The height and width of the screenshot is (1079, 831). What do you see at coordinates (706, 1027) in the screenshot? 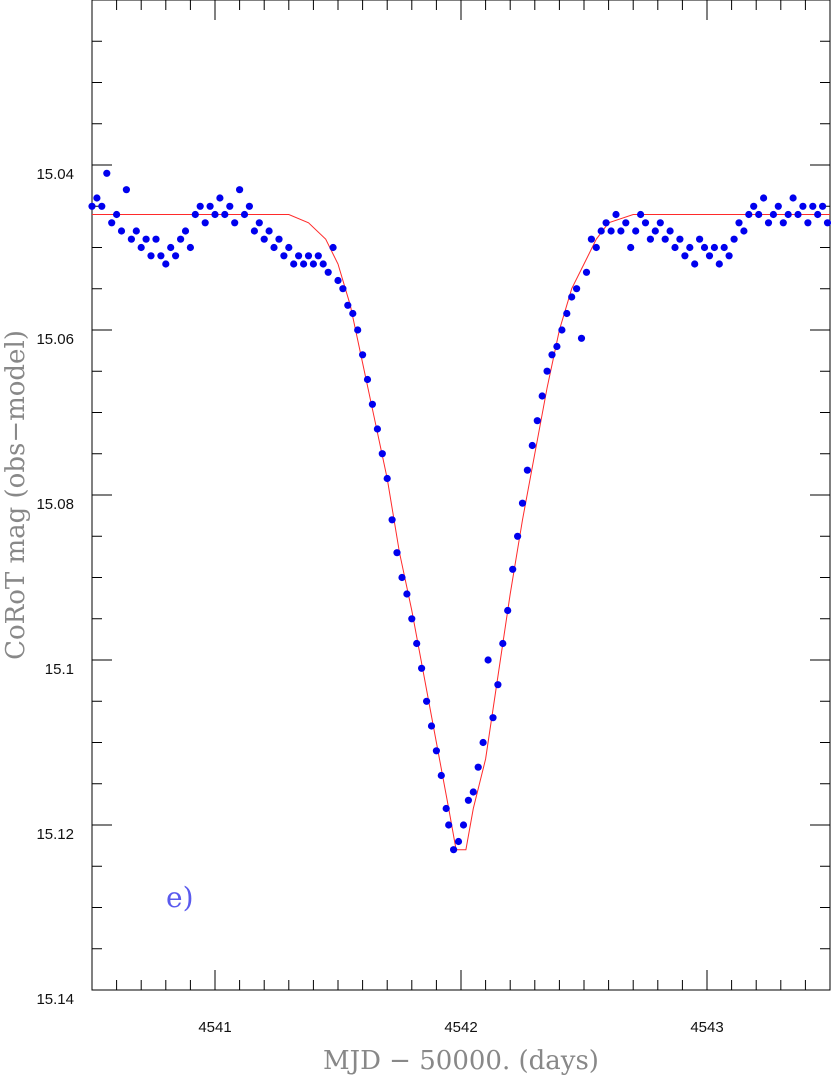
I see `x-tick-label: 4543` at bounding box center [706, 1027].